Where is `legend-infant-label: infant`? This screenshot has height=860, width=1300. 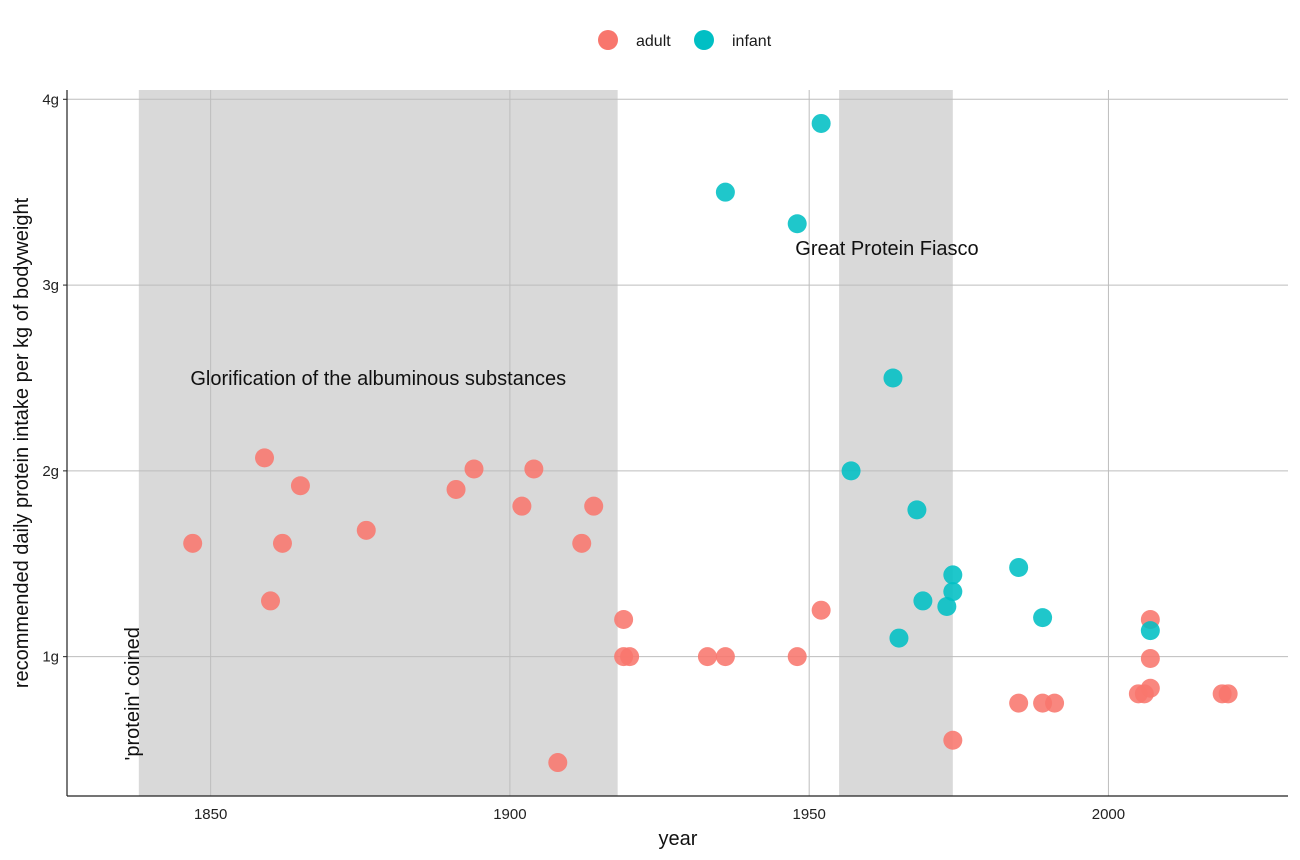
legend-infant-label: infant is located at coordinates (752, 41).